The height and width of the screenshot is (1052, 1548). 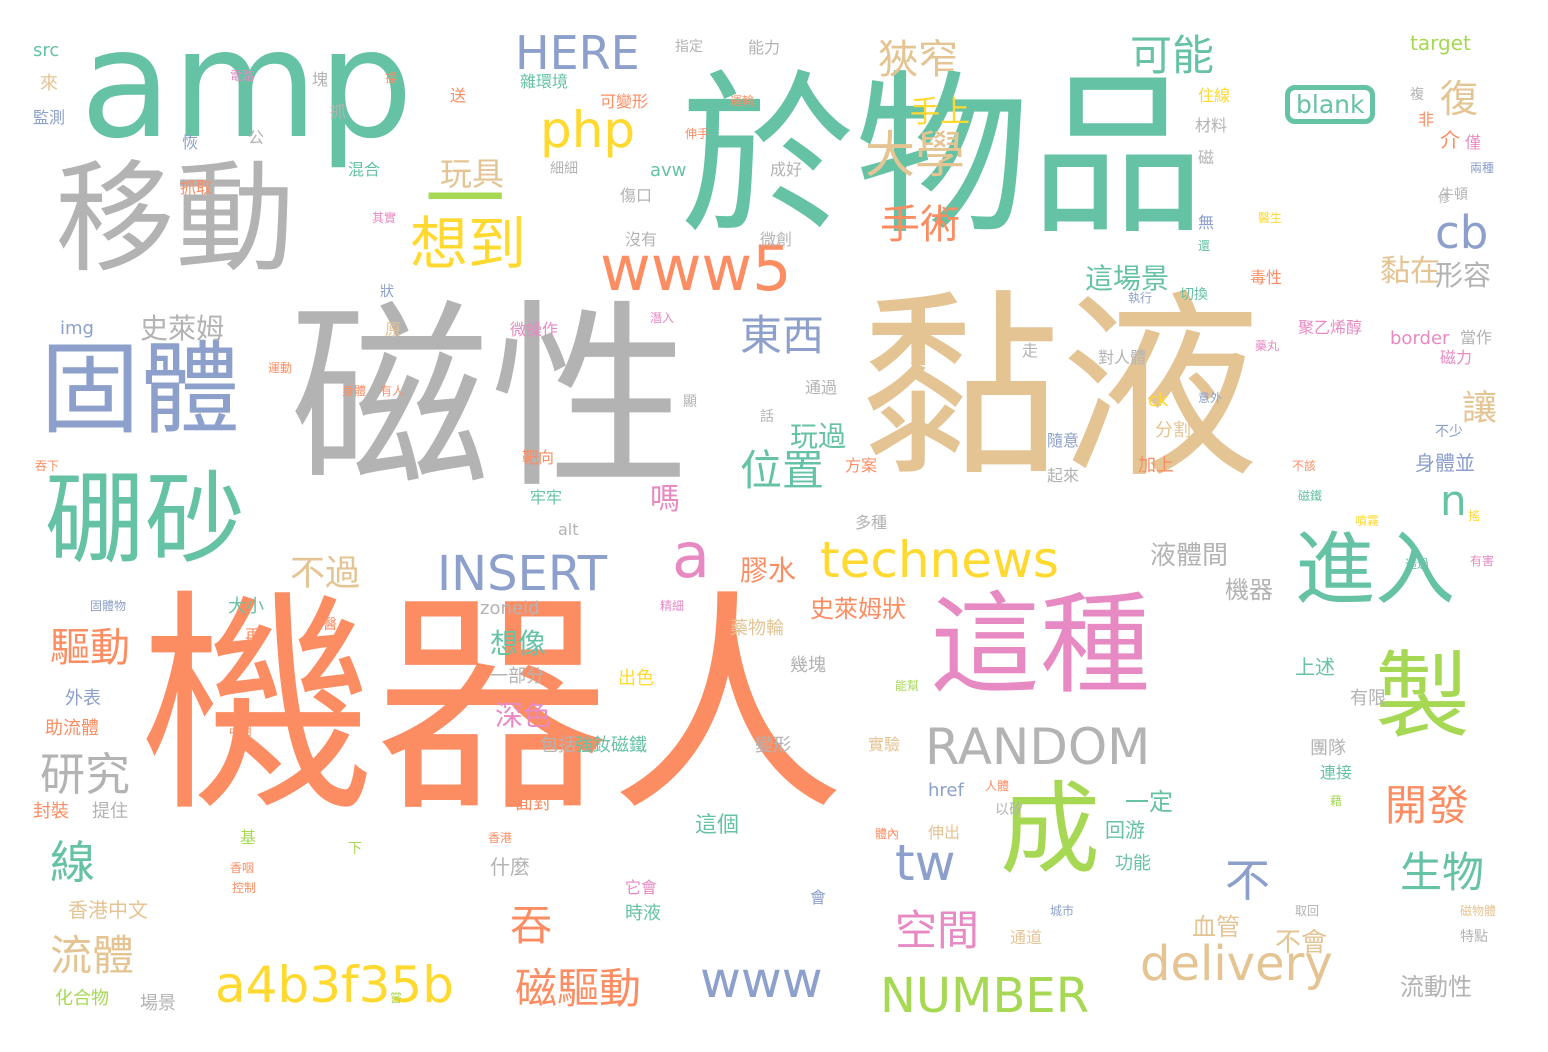 I want to click on word-tahui: 它會, so click(x=641, y=887).